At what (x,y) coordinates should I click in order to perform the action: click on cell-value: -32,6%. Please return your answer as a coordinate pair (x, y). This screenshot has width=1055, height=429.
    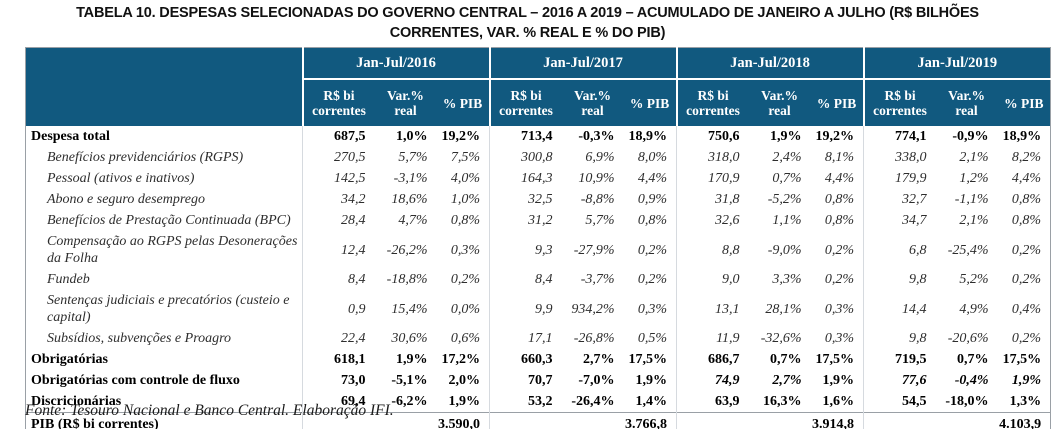
    Looking at the image, I should click on (781, 338).